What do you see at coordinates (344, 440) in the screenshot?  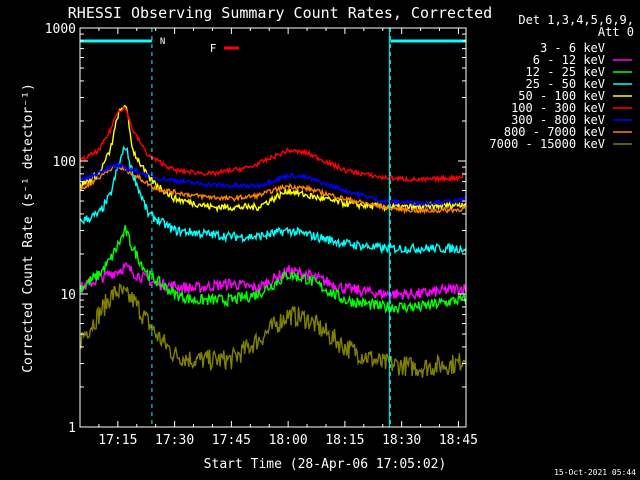 I see `x-tick-label: 18:15` at bounding box center [344, 440].